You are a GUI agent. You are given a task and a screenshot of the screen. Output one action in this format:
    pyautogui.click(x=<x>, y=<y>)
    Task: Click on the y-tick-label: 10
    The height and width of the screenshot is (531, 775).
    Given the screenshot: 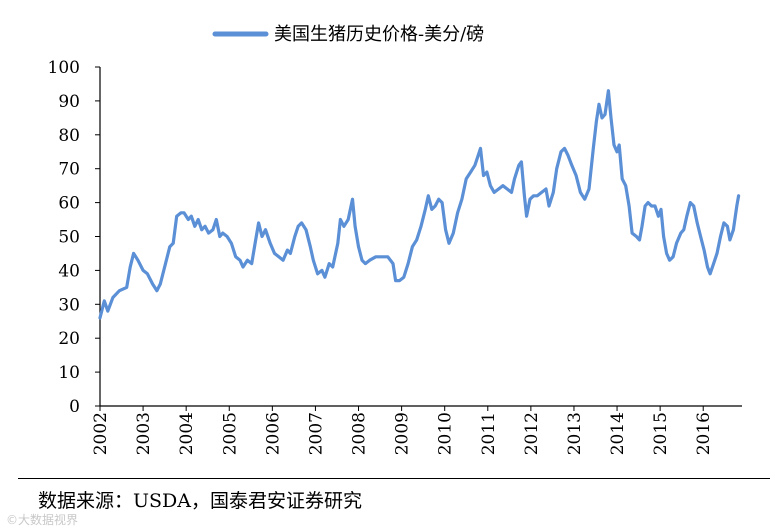 What is the action you would take?
    pyautogui.click(x=69, y=373)
    